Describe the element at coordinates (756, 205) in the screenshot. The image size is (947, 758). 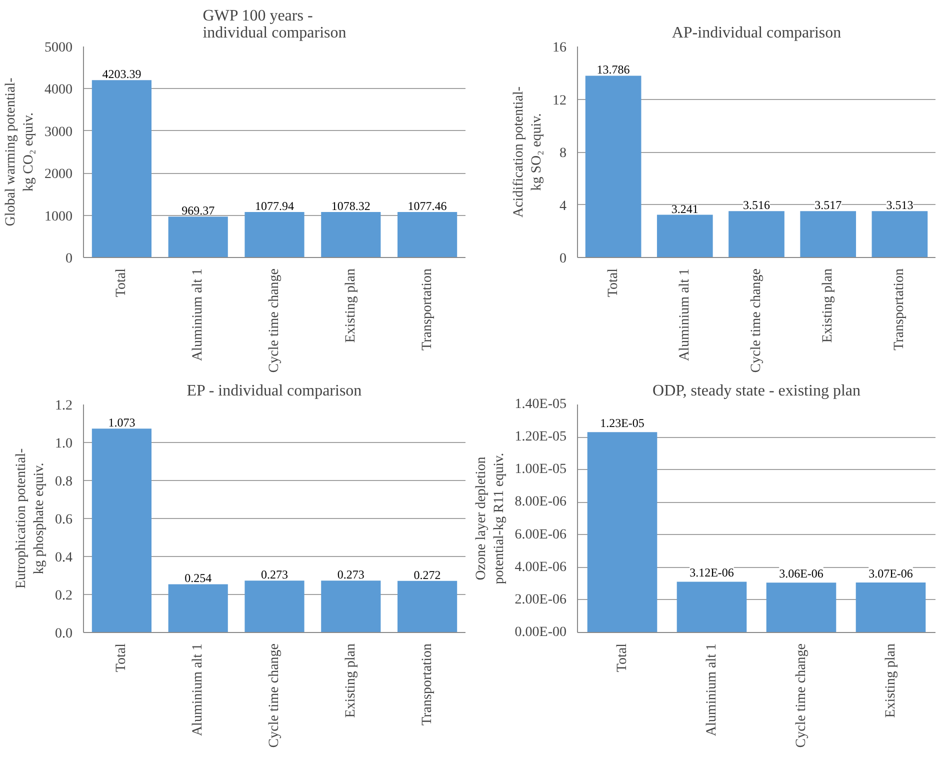
I see `data-label: 3.516` at that location.